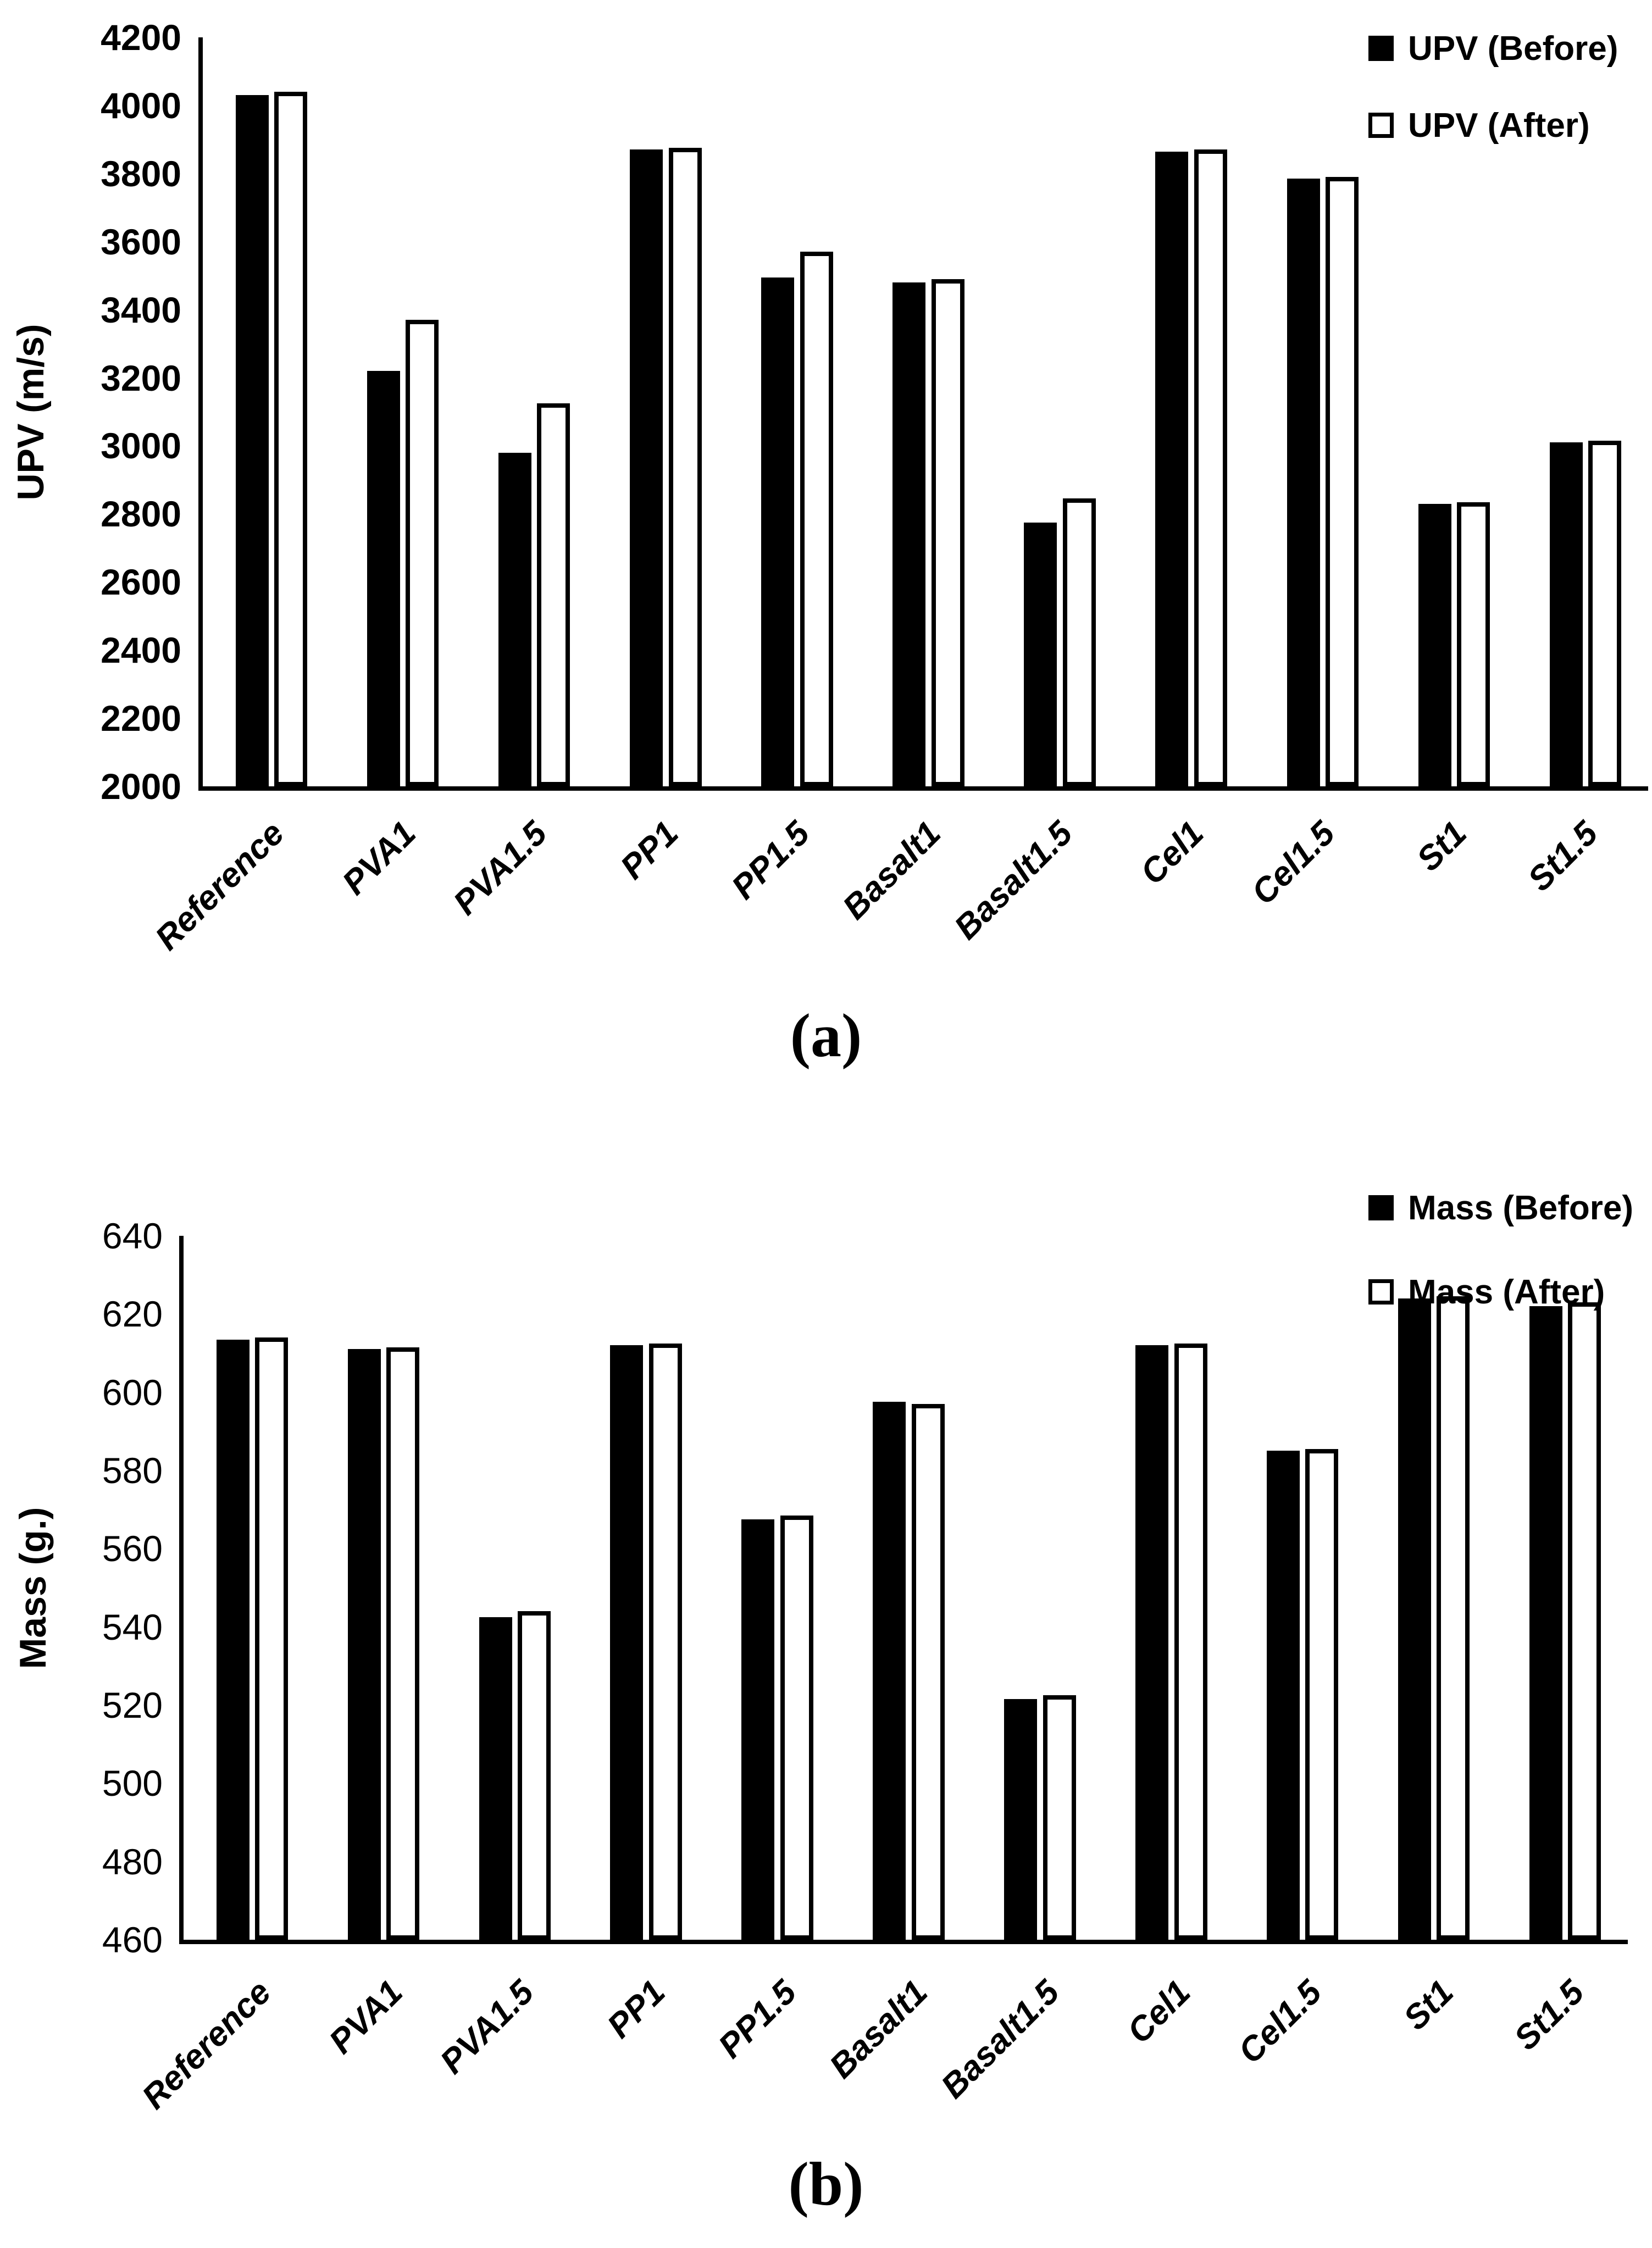 The height and width of the screenshot is (2248, 1652). I want to click on bar-before-PVA1.5, so click(495, 1779).